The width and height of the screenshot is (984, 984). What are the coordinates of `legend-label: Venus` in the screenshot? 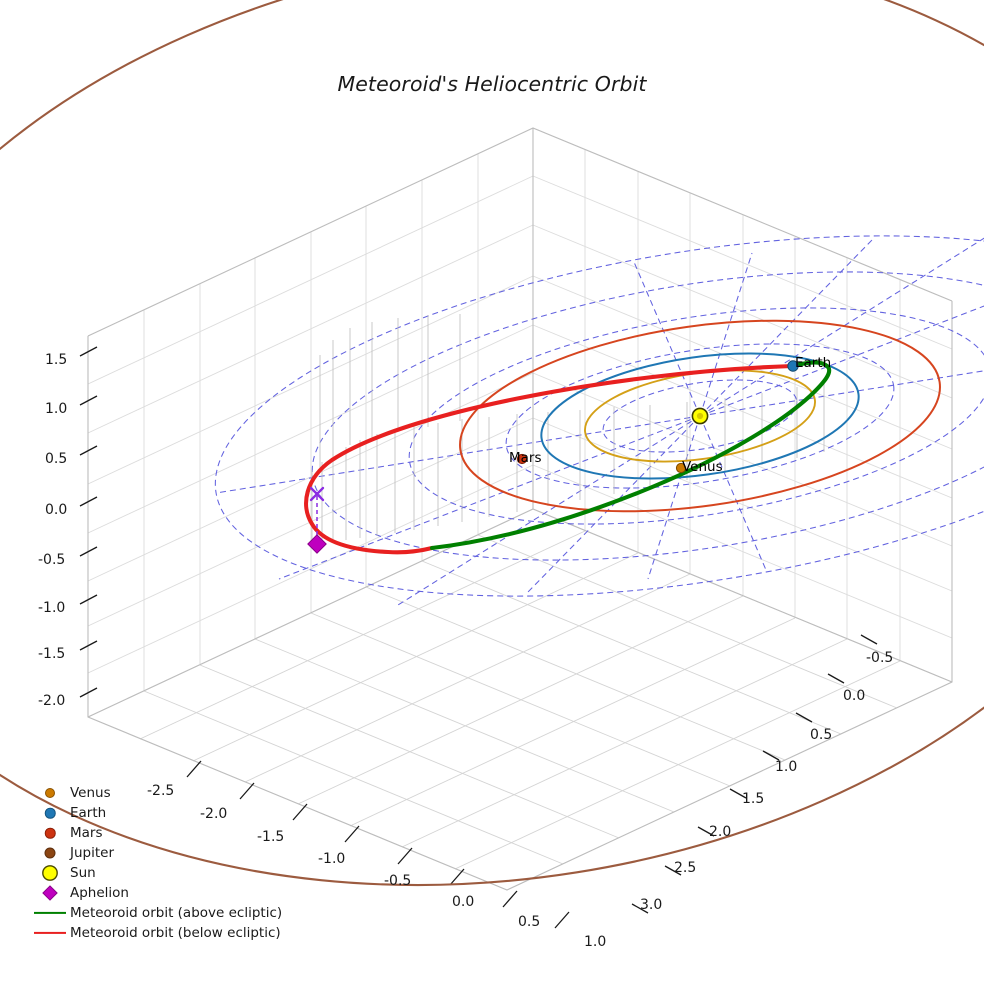 It's located at (90, 793).